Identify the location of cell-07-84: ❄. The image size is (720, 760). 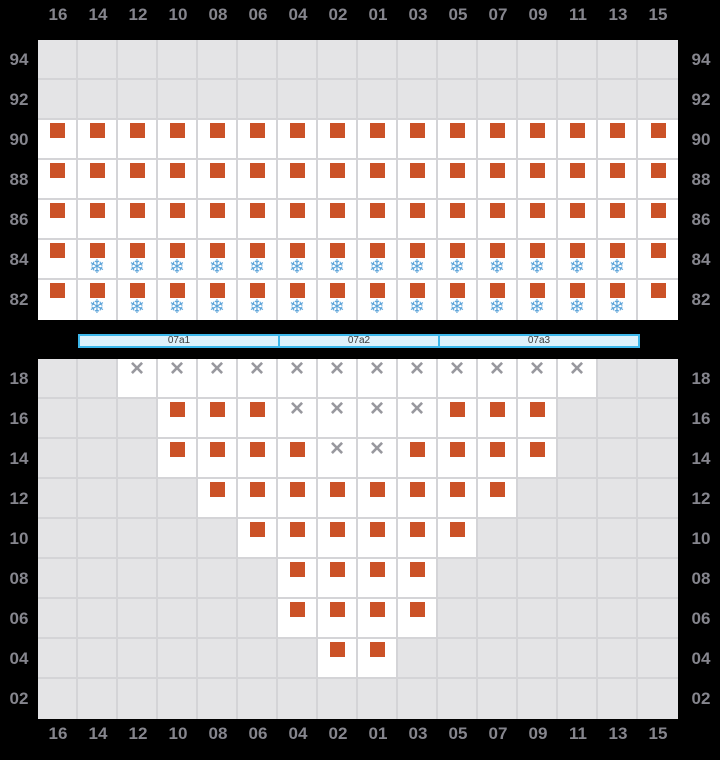
(498, 260).